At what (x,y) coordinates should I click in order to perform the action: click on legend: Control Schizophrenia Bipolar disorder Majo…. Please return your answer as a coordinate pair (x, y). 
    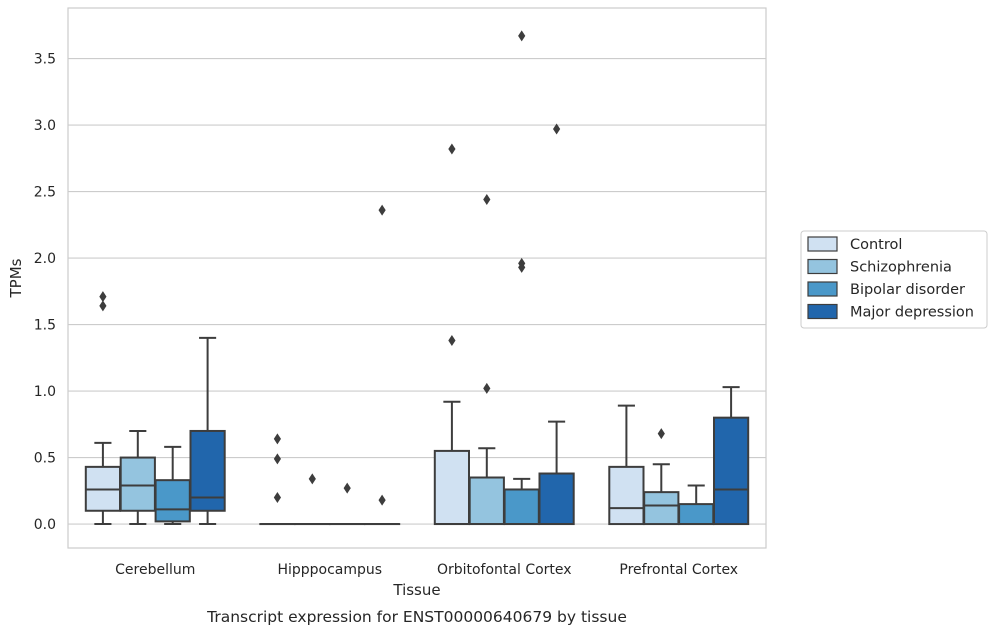
    Looking at the image, I should click on (894, 279).